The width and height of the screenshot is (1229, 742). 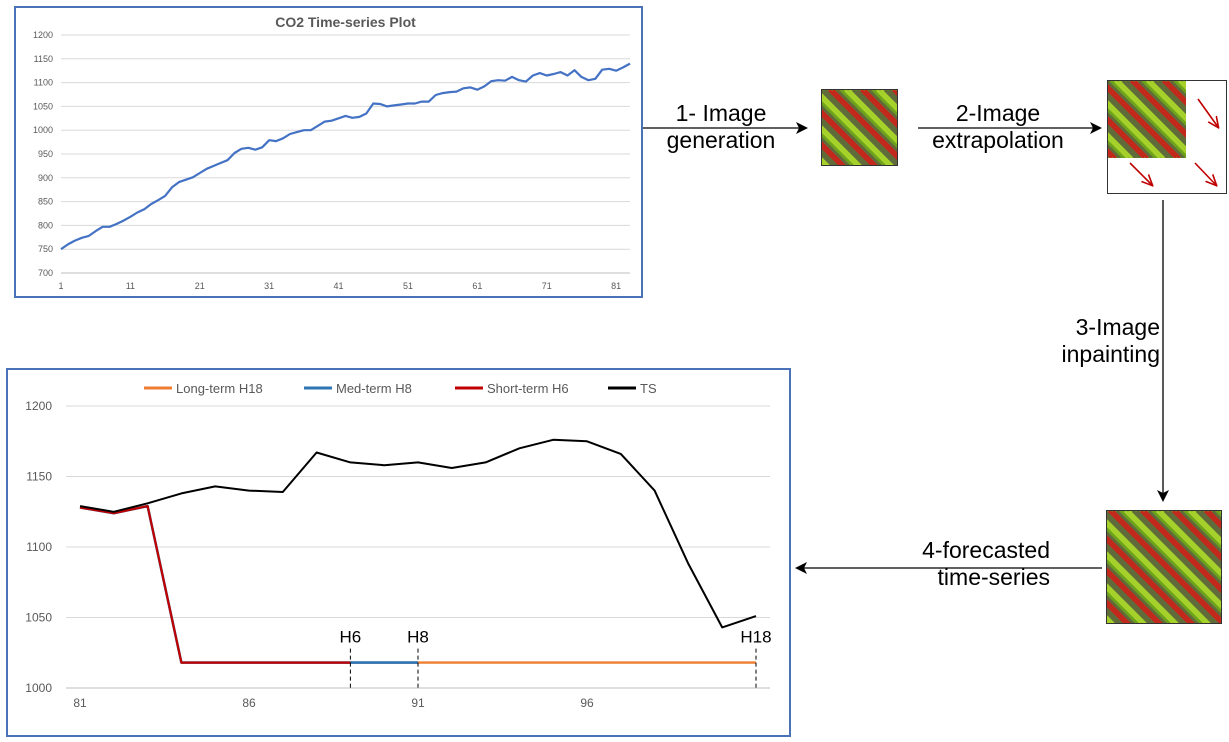 What do you see at coordinates (45, 273) in the screenshot?
I see `co2-y-tick-label: 700` at bounding box center [45, 273].